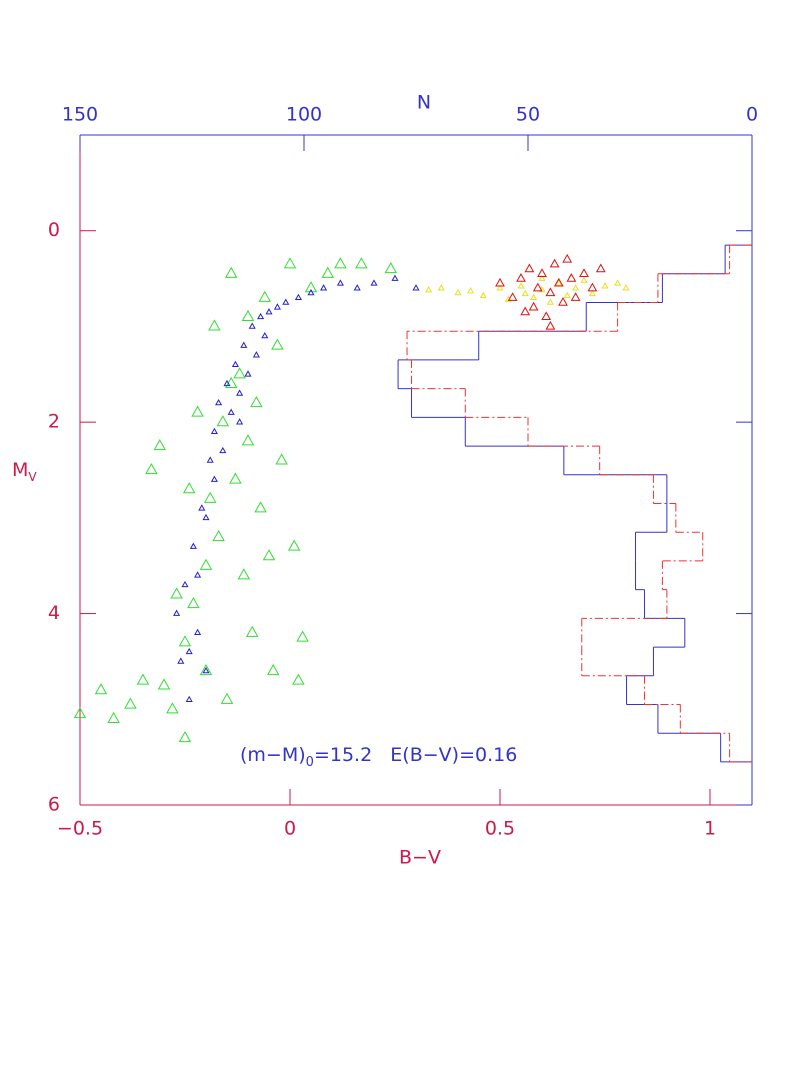 This screenshot has height=1067, width=797. What do you see at coordinates (54, 613) in the screenshot?
I see `y-tick-label: 4` at bounding box center [54, 613].